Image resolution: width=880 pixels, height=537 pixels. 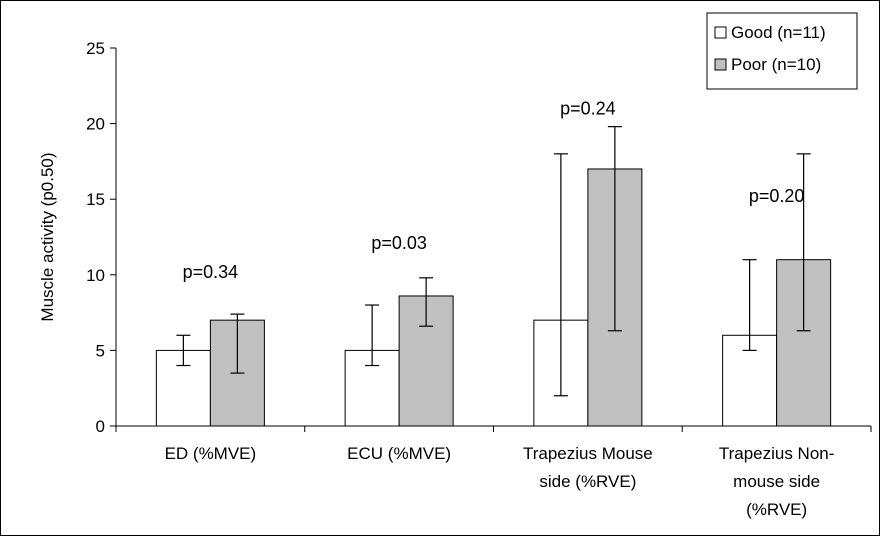 What do you see at coordinates (399, 453) in the screenshot?
I see `x-tick-label: ECU (%MVE)` at bounding box center [399, 453].